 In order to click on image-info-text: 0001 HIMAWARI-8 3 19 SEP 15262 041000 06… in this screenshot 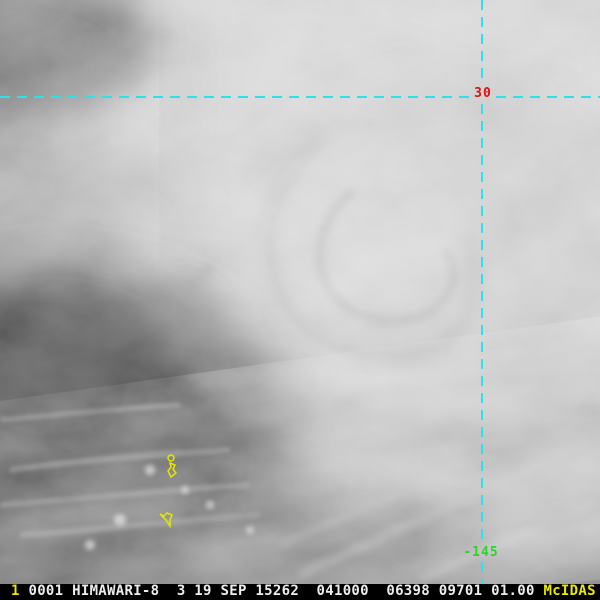, I will do `click(281, 591)`.